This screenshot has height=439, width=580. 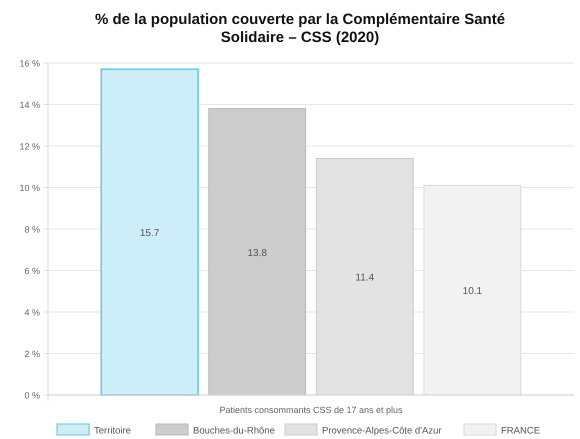 What do you see at coordinates (29, 188) in the screenshot?
I see `y-tick-label: 10 %` at bounding box center [29, 188].